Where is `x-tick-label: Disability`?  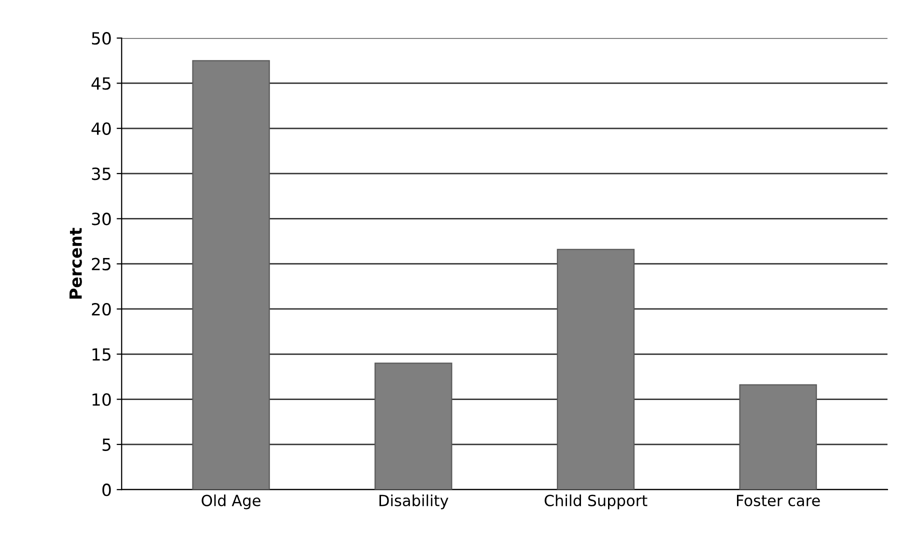
x-tick-label: Disability is located at coordinates (413, 502).